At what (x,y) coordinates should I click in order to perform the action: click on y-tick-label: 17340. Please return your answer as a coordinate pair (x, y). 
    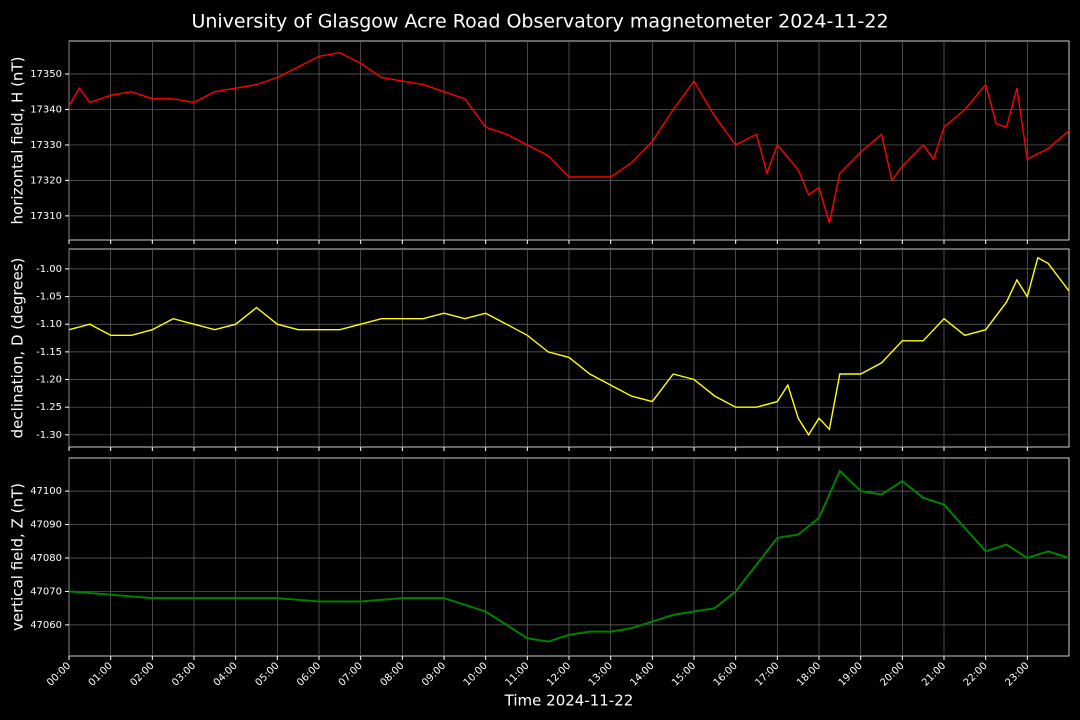
    Looking at the image, I should click on (46, 109).